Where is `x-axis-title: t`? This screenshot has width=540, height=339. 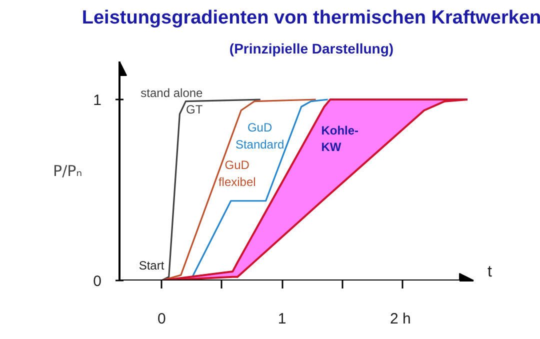 x-axis-title: t is located at coordinates (490, 272).